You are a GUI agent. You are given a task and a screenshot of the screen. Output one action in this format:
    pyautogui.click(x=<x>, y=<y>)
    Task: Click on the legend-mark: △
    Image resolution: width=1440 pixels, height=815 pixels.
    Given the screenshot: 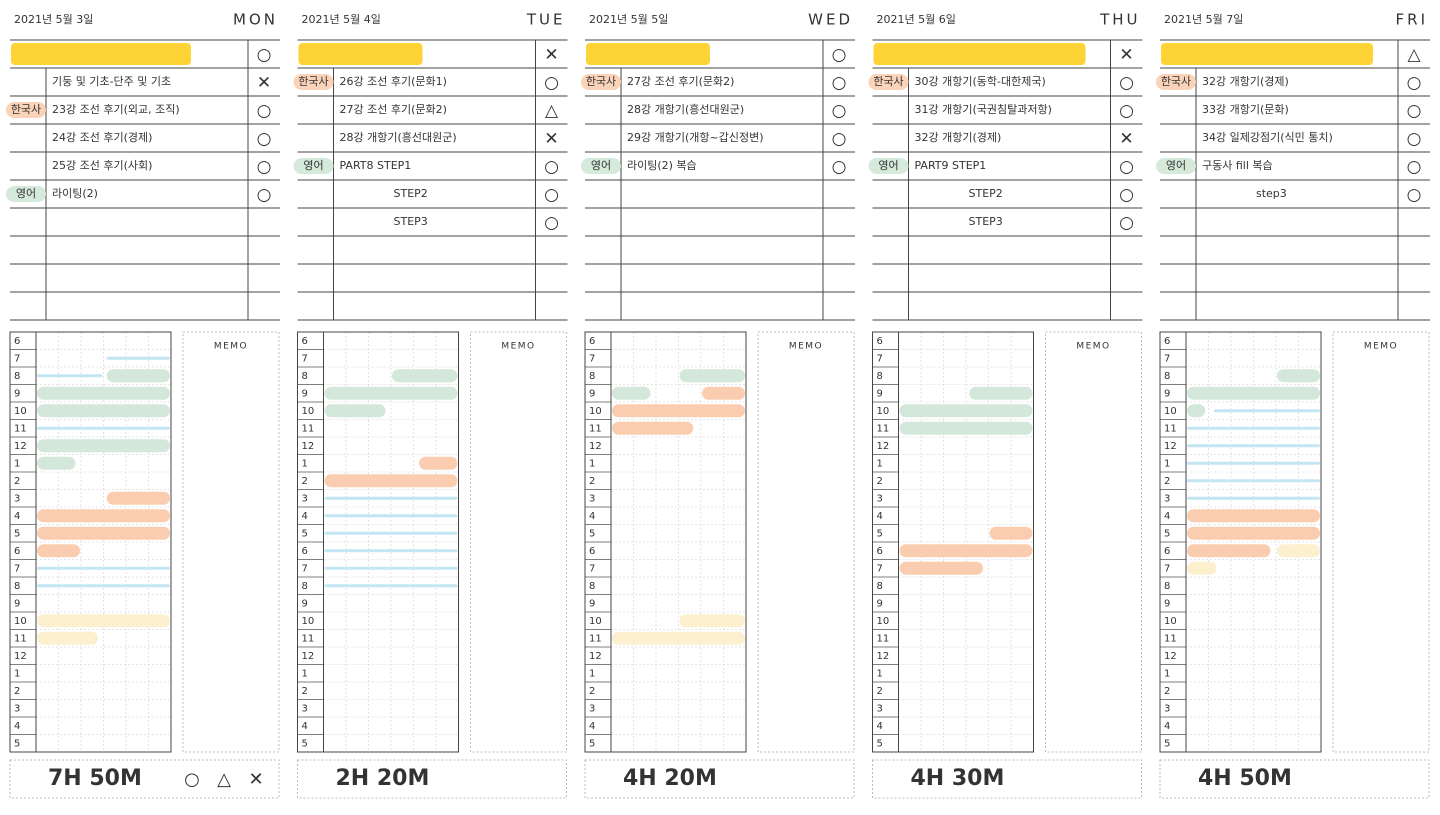 What is the action you would take?
    pyautogui.click(x=224, y=779)
    